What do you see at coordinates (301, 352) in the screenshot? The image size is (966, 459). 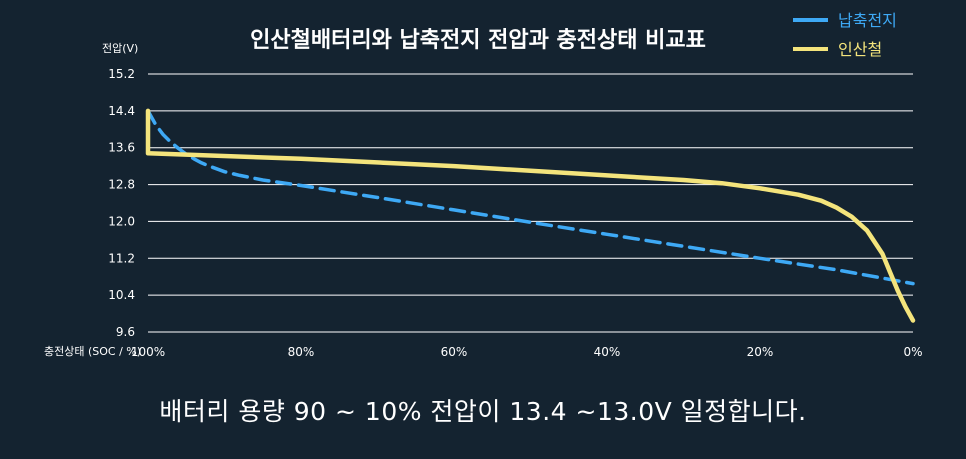 I see `x-tick-label: 80%` at bounding box center [301, 352].